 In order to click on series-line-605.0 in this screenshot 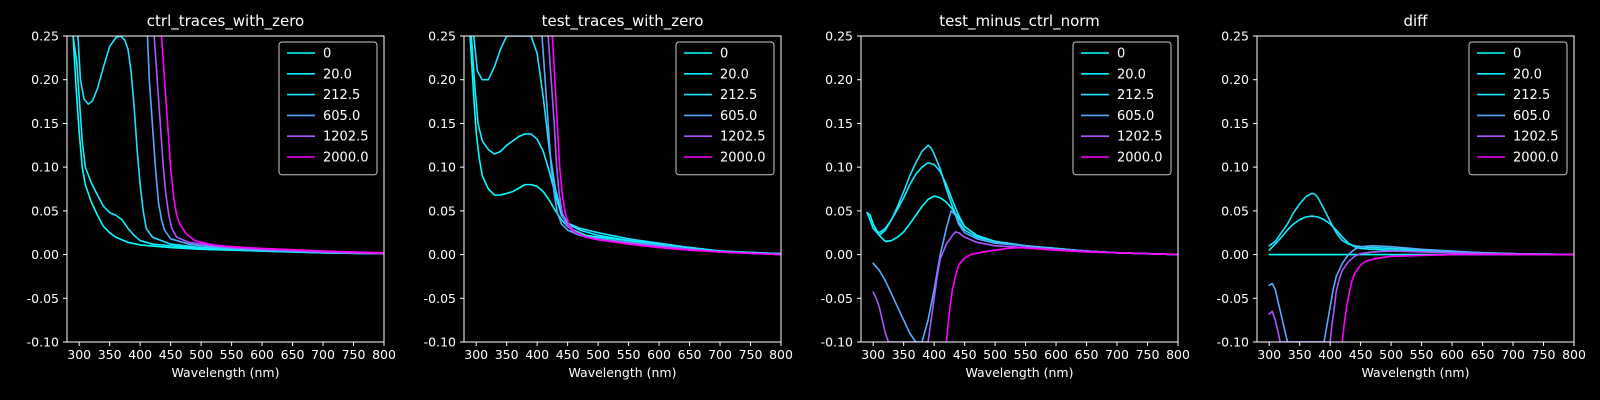, I will do `click(1421, 293)`.